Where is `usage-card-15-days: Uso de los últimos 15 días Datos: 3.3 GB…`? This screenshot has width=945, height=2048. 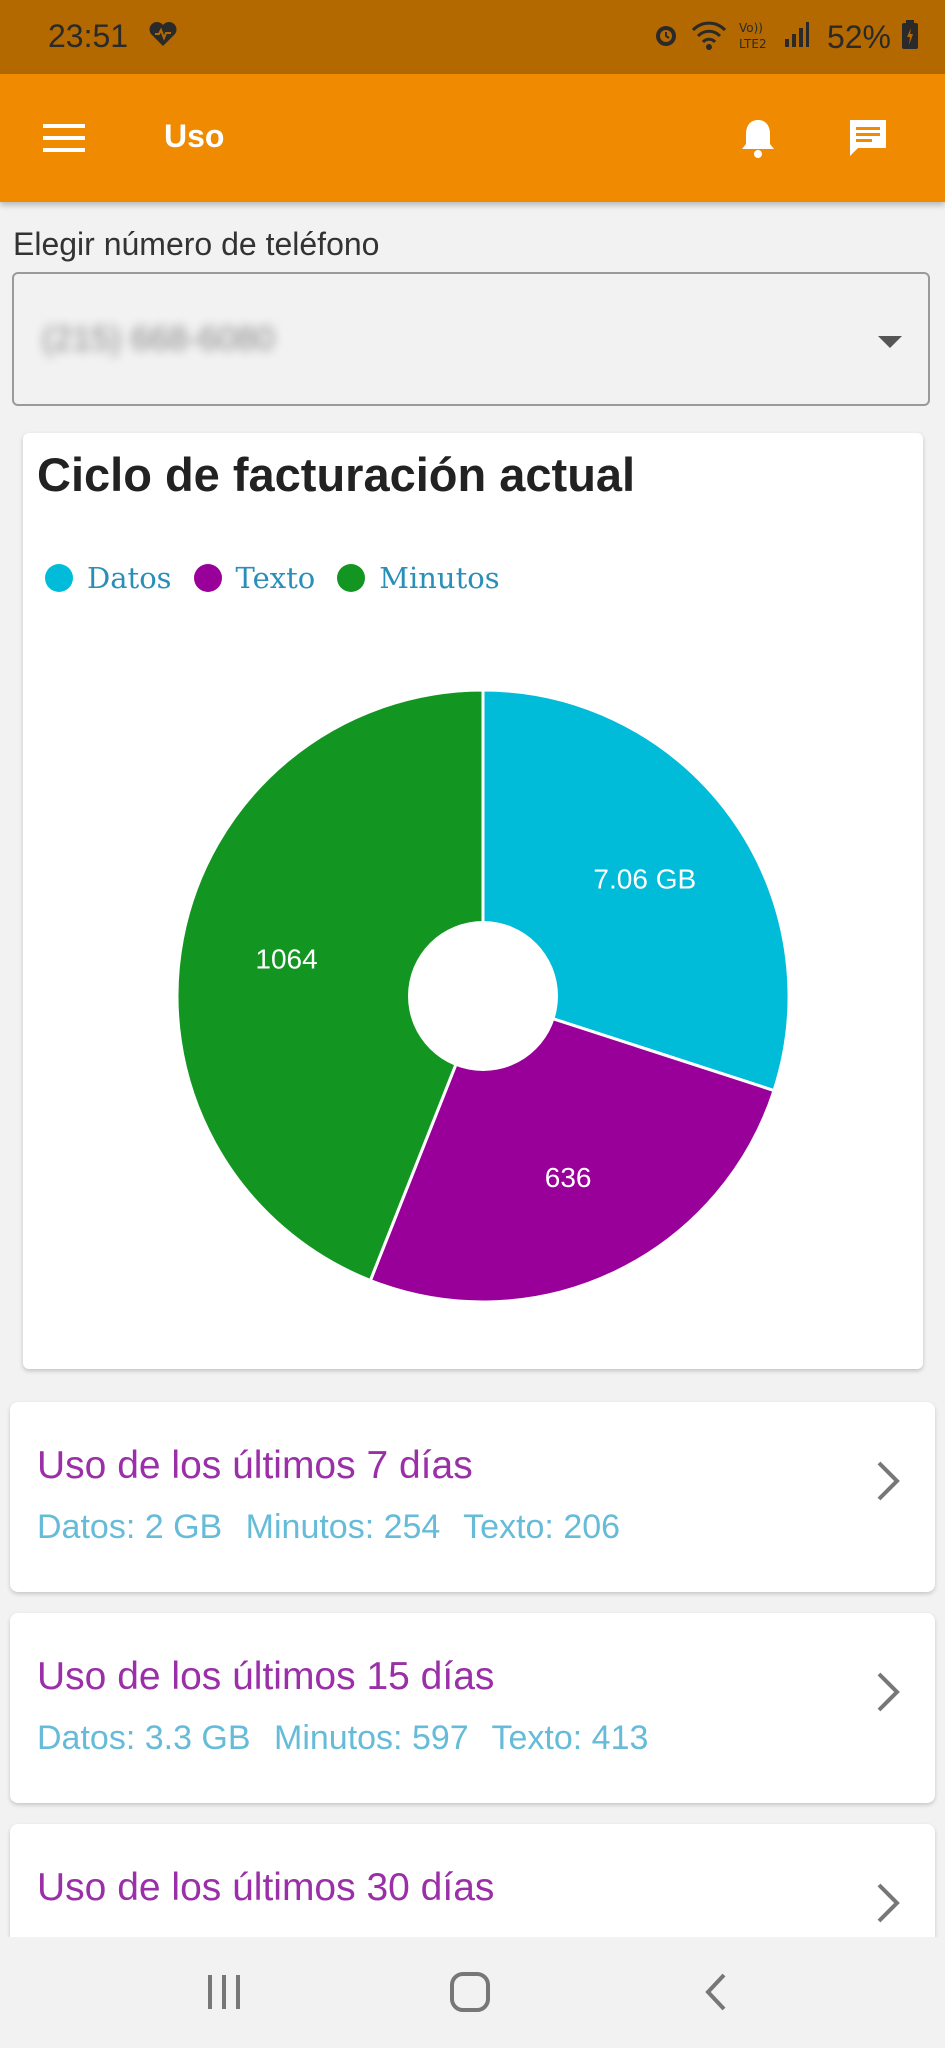 usage-card-15-days: Uso de los últimos 15 días Datos: 3.3 GB… is located at coordinates (472, 1708).